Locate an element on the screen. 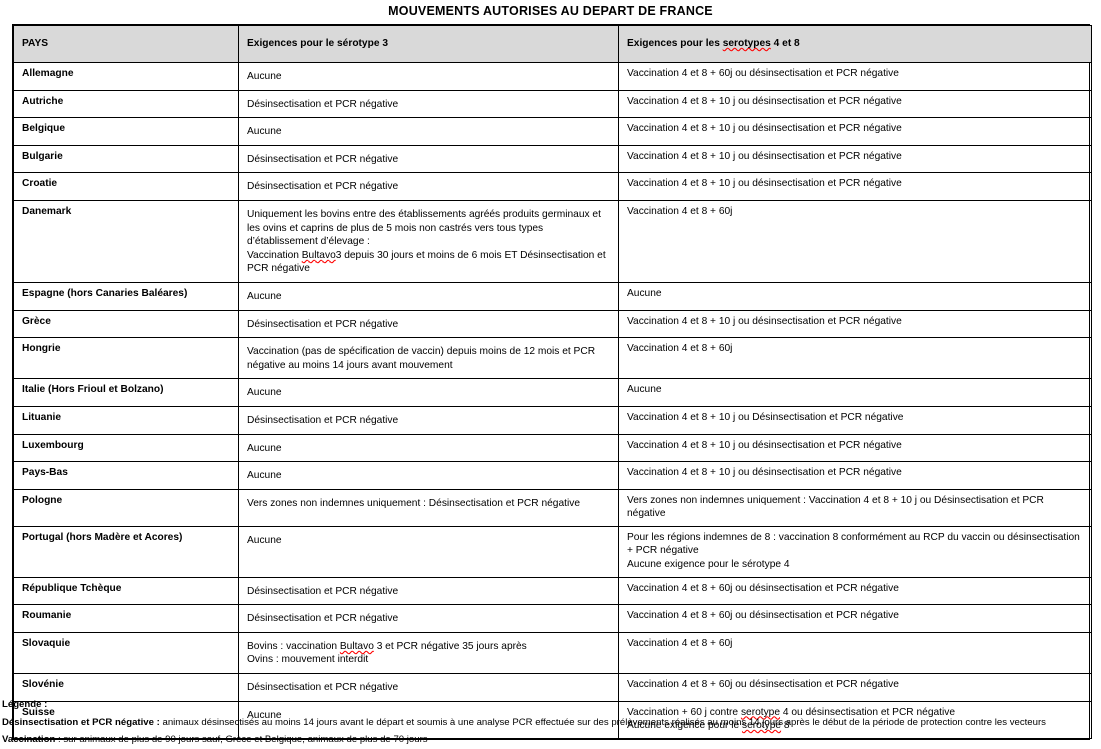 This screenshot has height=749, width=1101. cell-country: République Tchèque is located at coordinates (126, 591).